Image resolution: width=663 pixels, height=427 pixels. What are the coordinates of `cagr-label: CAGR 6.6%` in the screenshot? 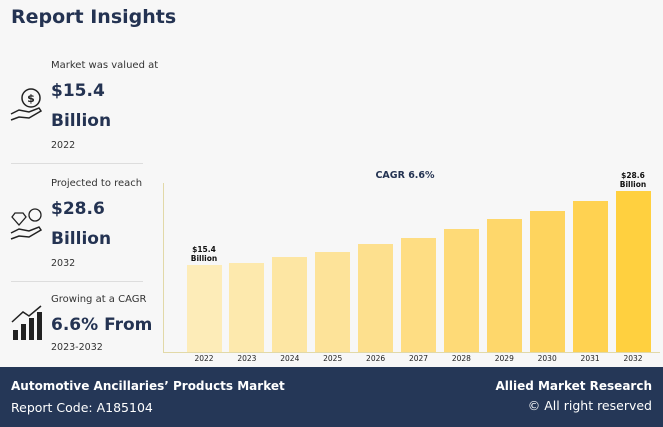 It's located at (405, 175).